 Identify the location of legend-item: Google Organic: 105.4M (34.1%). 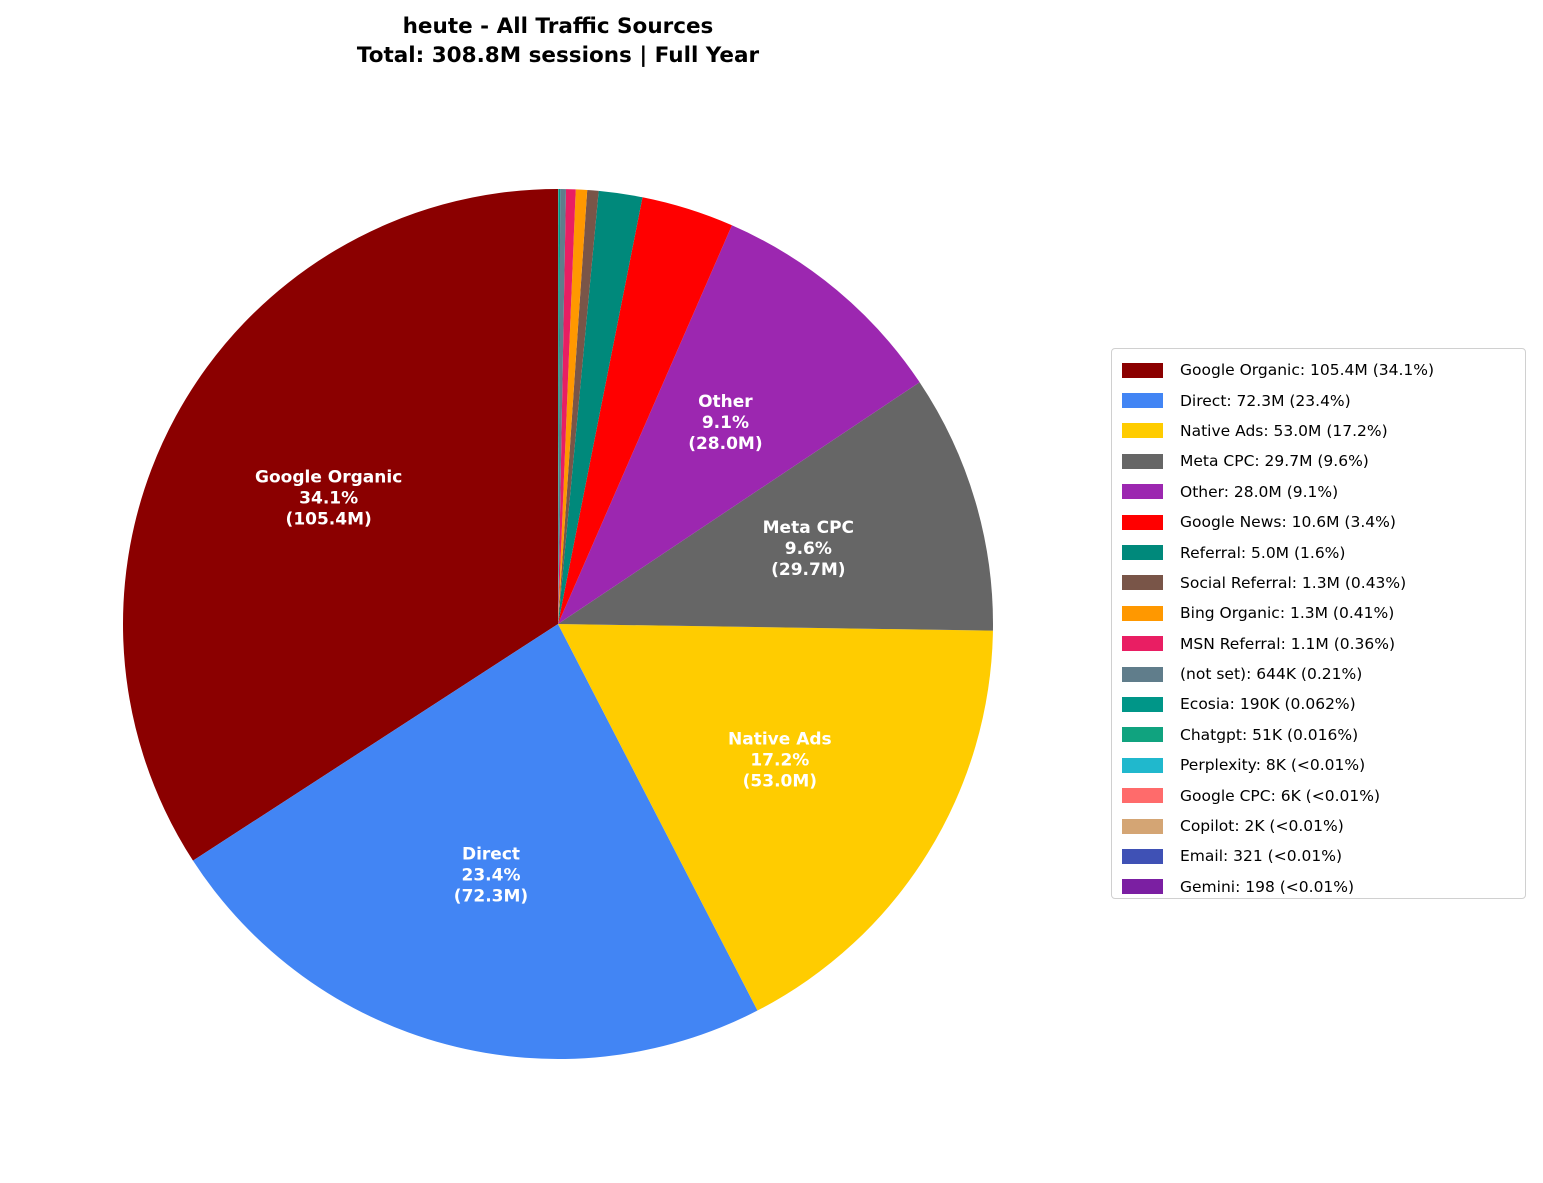
(1323, 370).